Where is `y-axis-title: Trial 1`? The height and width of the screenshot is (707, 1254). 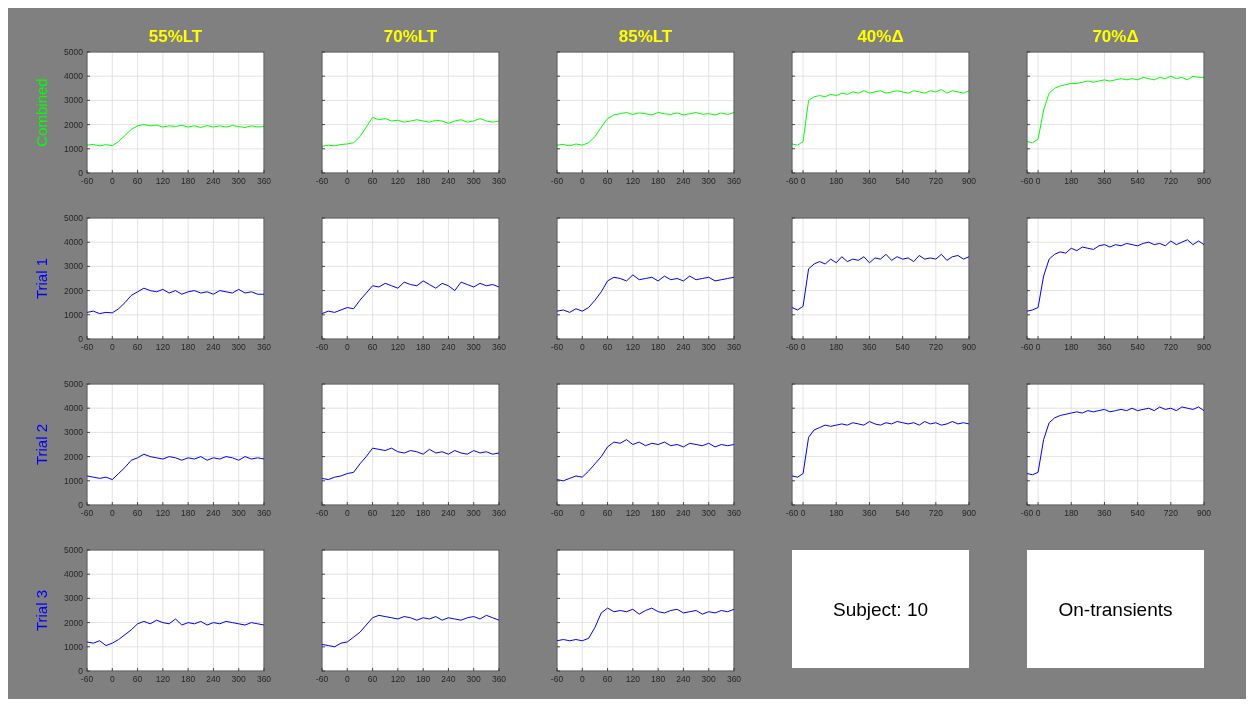
y-axis-title: Trial 1 is located at coordinates (41, 278).